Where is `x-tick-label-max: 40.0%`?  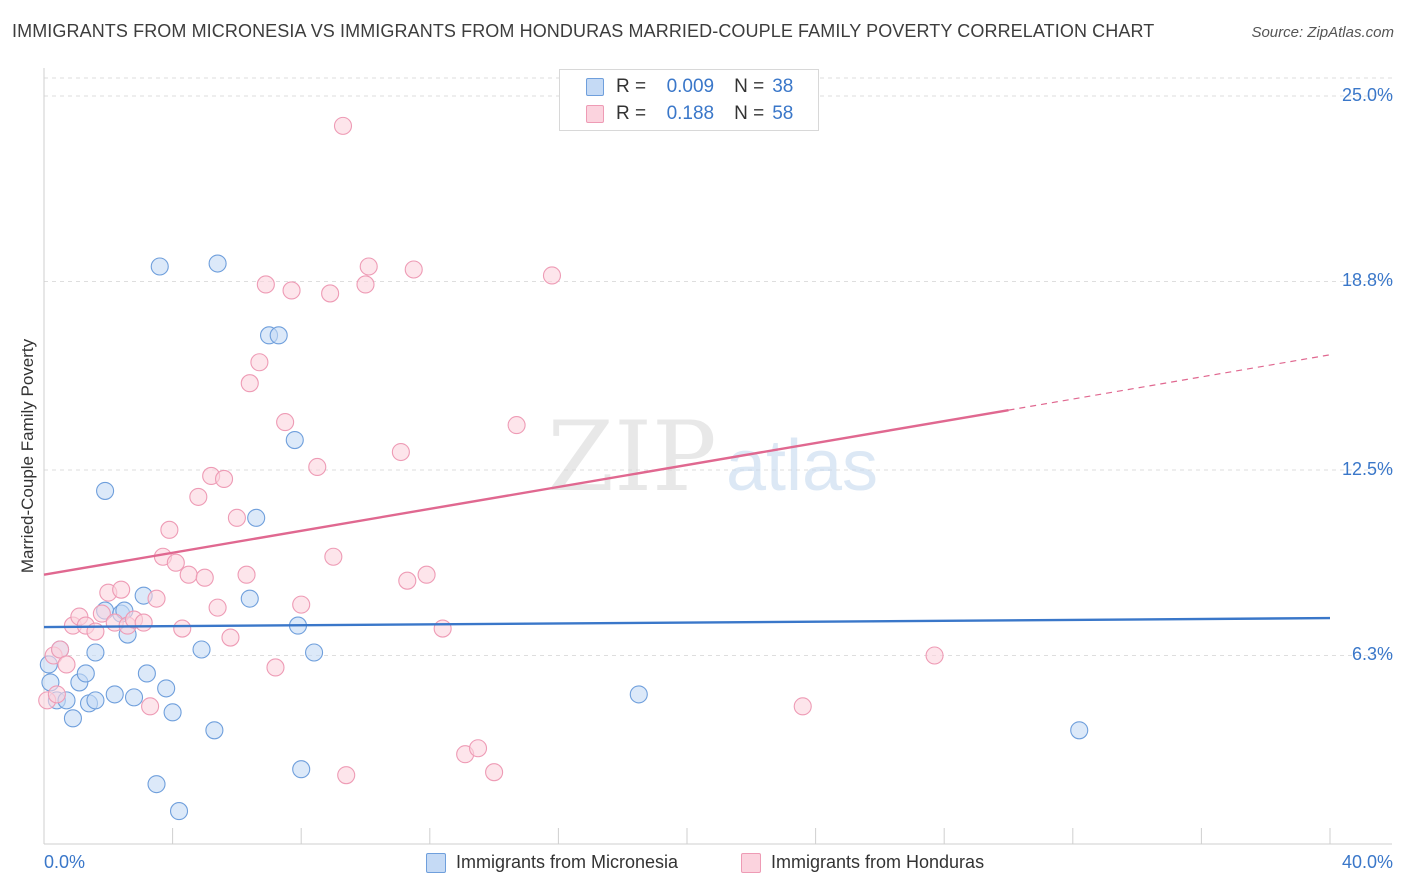
x-tick-label-max: 40.0% is located at coordinates (1367, 862).